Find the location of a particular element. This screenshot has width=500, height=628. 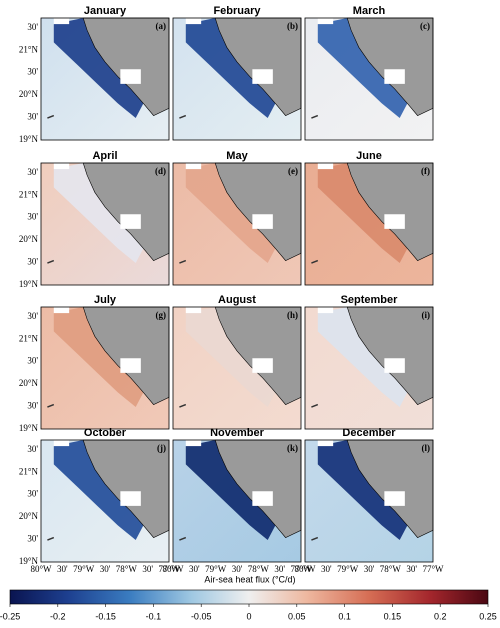

panel-label: (l) is located at coordinates (426, 448).